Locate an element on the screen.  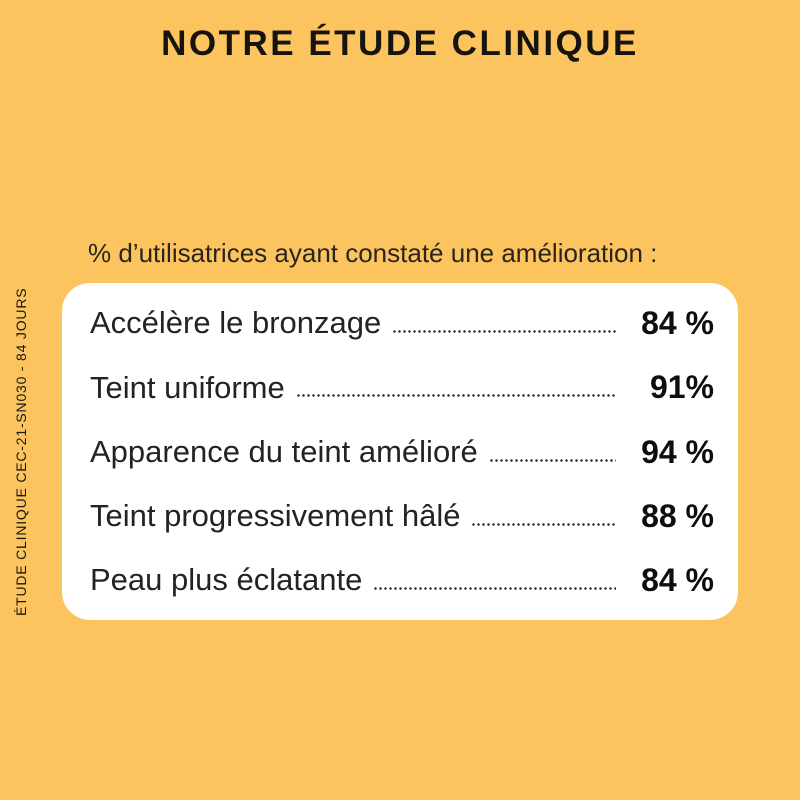
stat-value: 88 % is located at coordinates (677, 515).